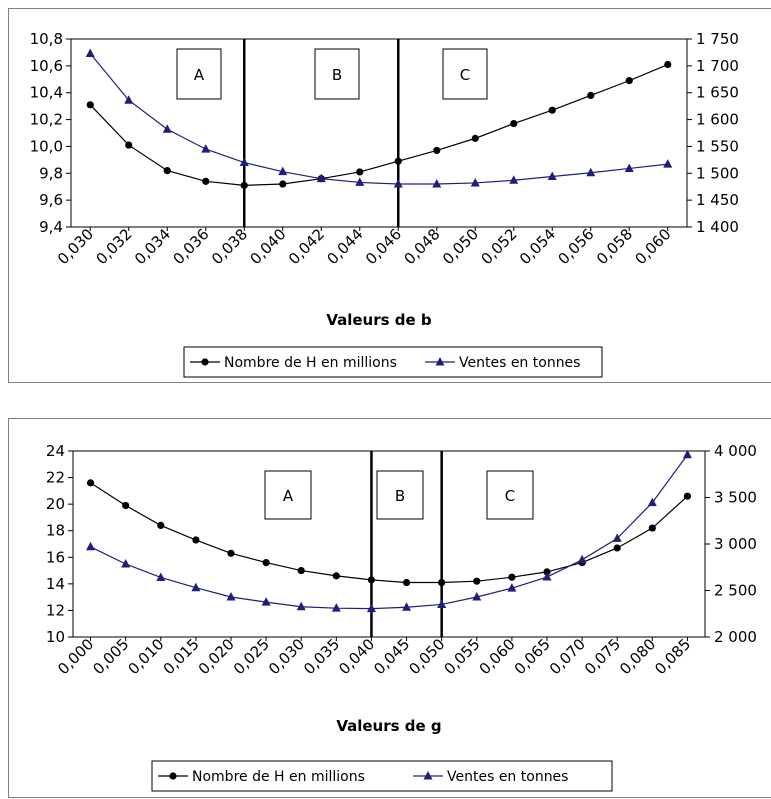  What do you see at coordinates (110, 656) in the screenshot?
I see `x-tick-label: 0,005` at bounding box center [110, 656].